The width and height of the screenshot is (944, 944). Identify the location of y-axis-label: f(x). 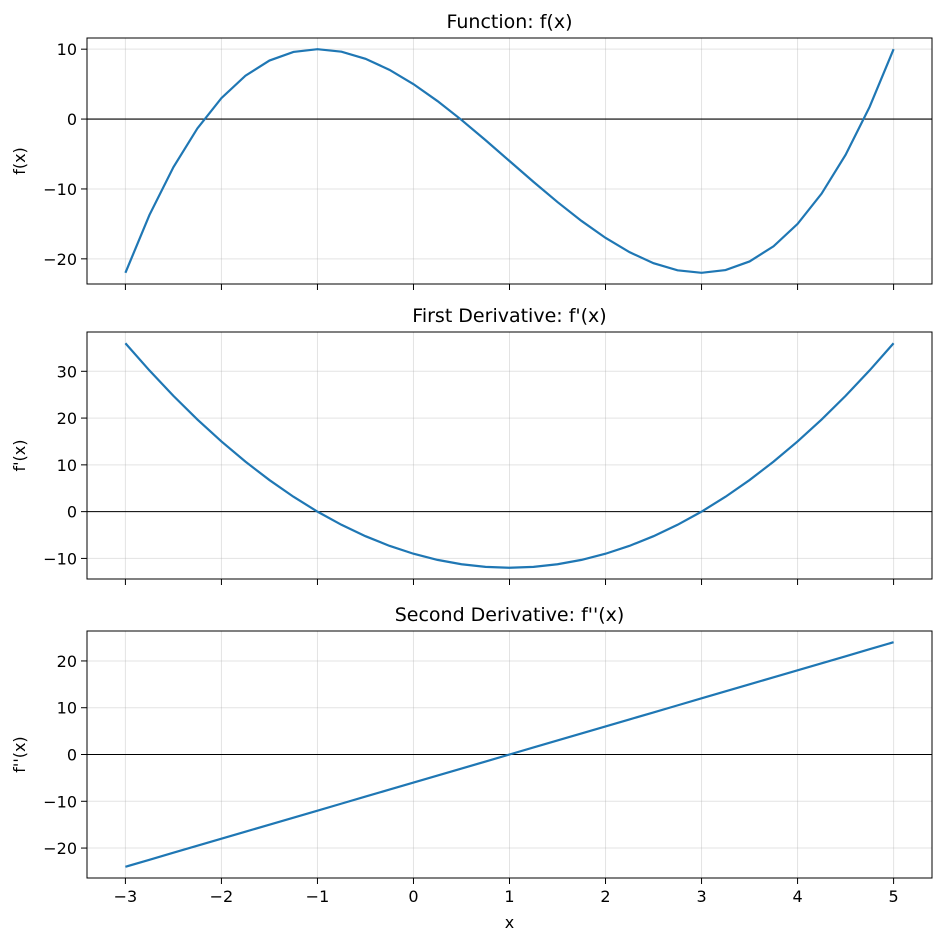
(19, 161).